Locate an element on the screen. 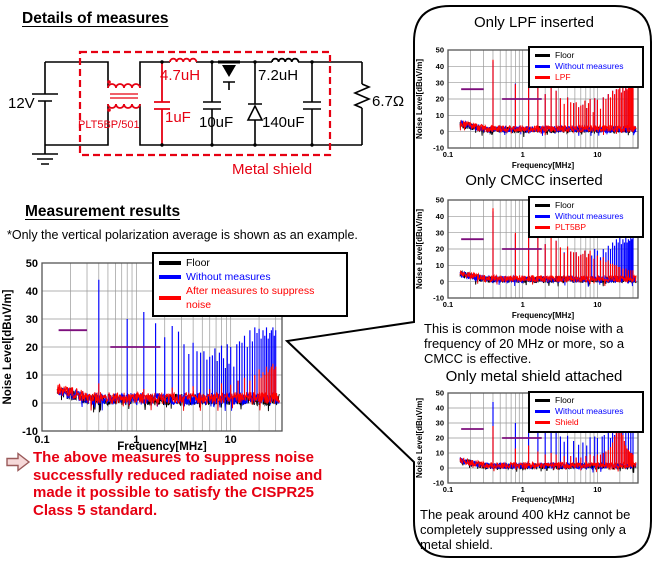 Image resolution: width=655 pixels, height=565 pixels. conclusion-arrow-icon is located at coordinates (18, 462).